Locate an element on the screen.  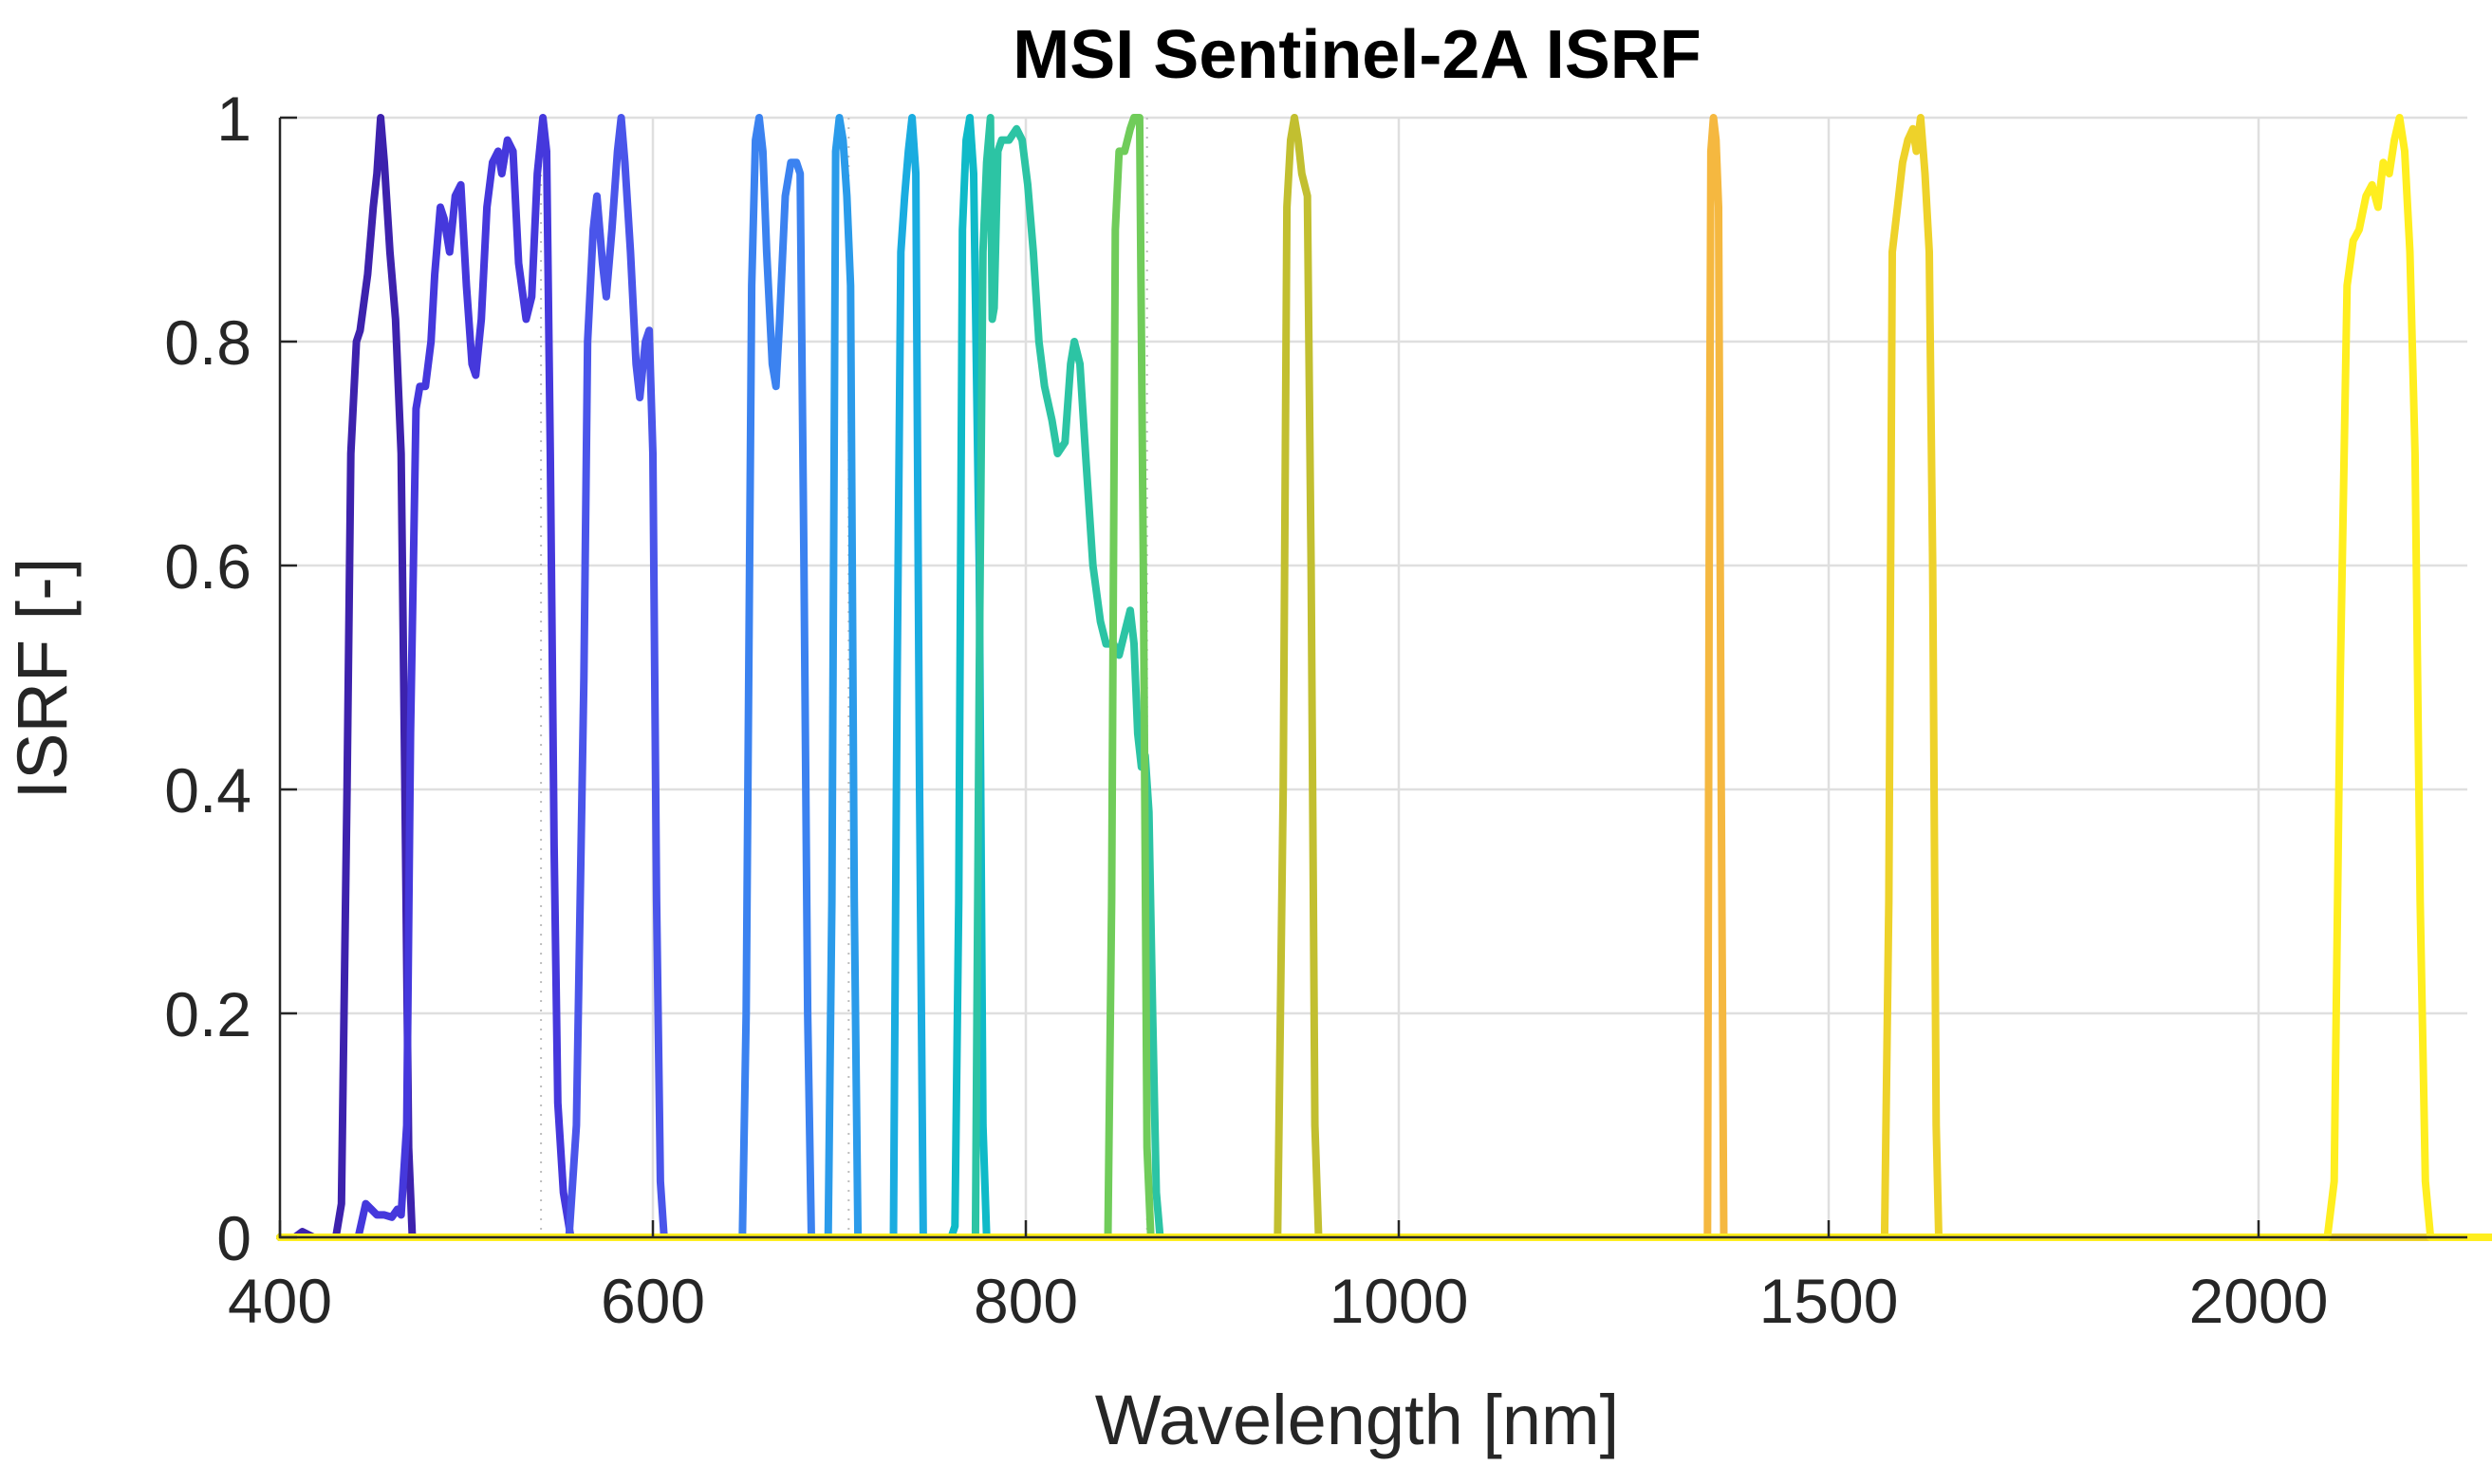
y-tick-label: 1 is located at coordinates (233, 119).